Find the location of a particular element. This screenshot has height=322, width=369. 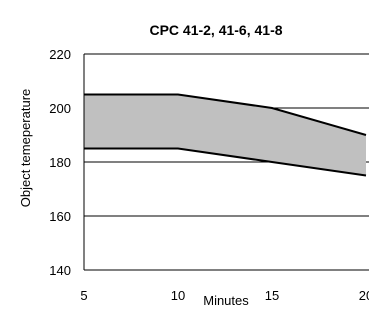

y-tick-label-160: 160 is located at coordinates (60, 216).